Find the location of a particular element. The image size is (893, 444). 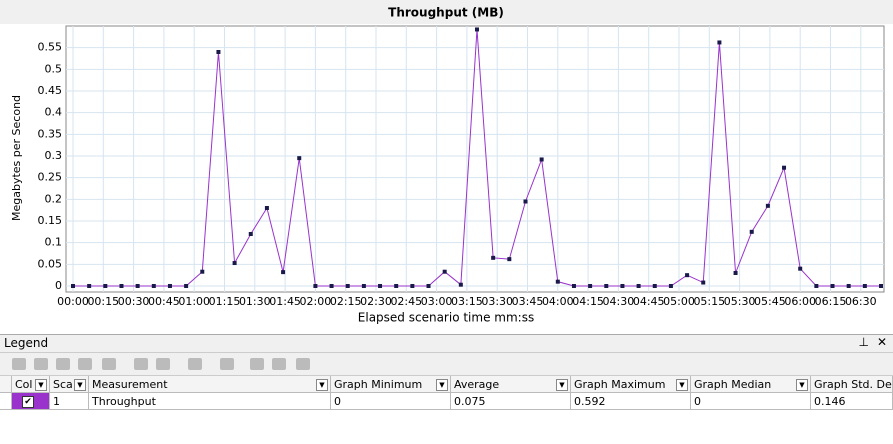

x-tick-label: 04:45 is located at coordinates (649, 301).